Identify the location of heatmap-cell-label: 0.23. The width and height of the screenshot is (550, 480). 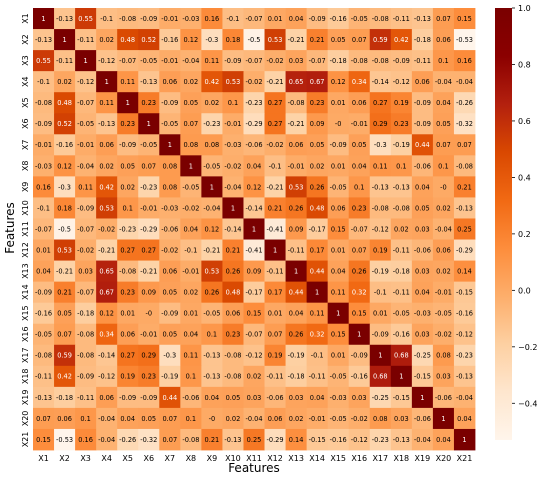
(148, 103).